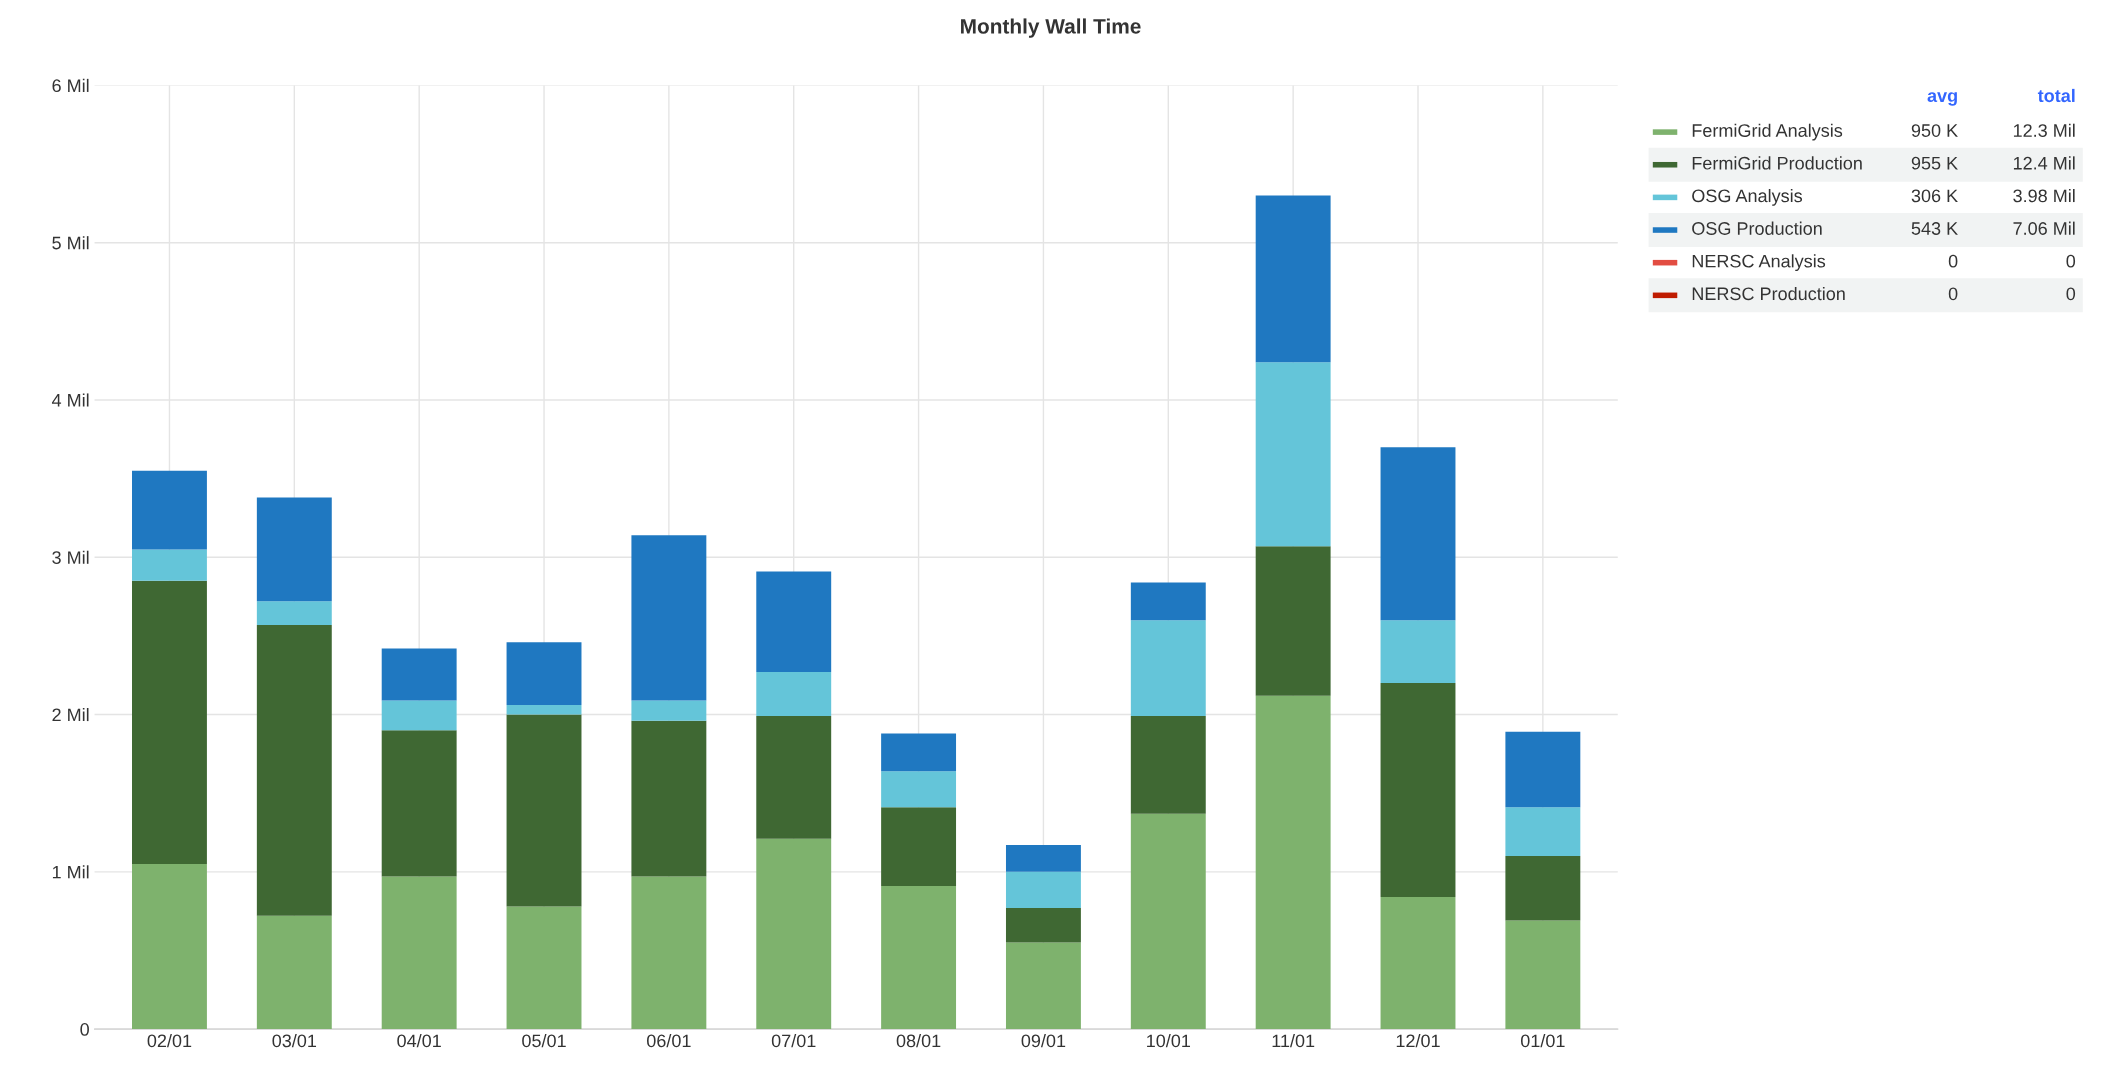 The height and width of the screenshot is (1081, 2101). What do you see at coordinates (1767, 132) in the screenshot?
I see `legend-label: FermiGrid Analysis` at bounding box center [1767, 132].